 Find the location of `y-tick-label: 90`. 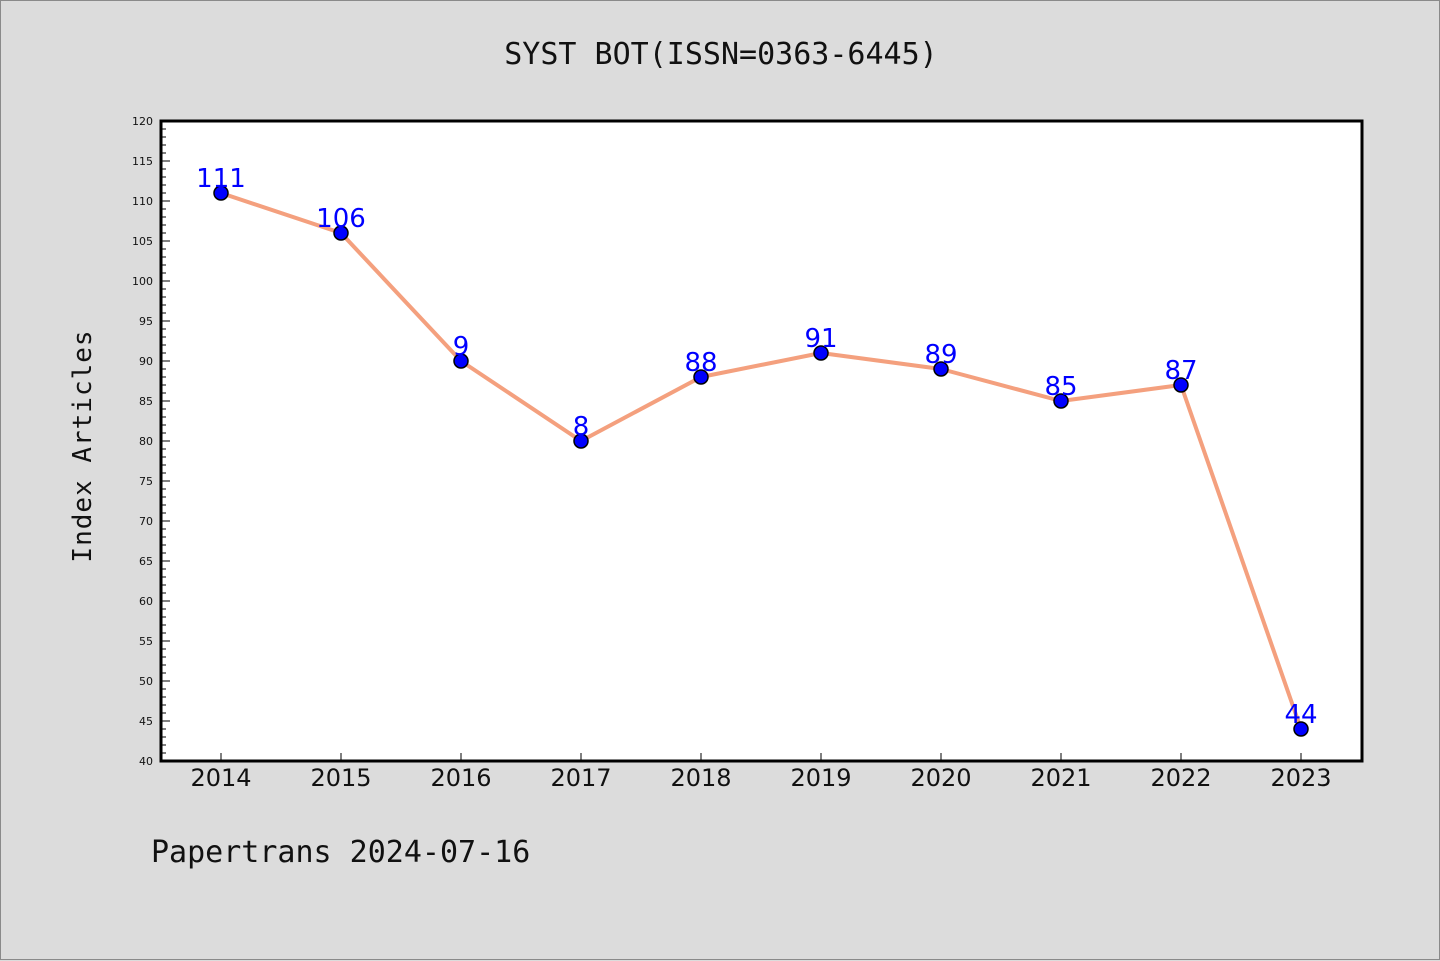

y-tick-label: 90 is located at coordinates (146, 361).